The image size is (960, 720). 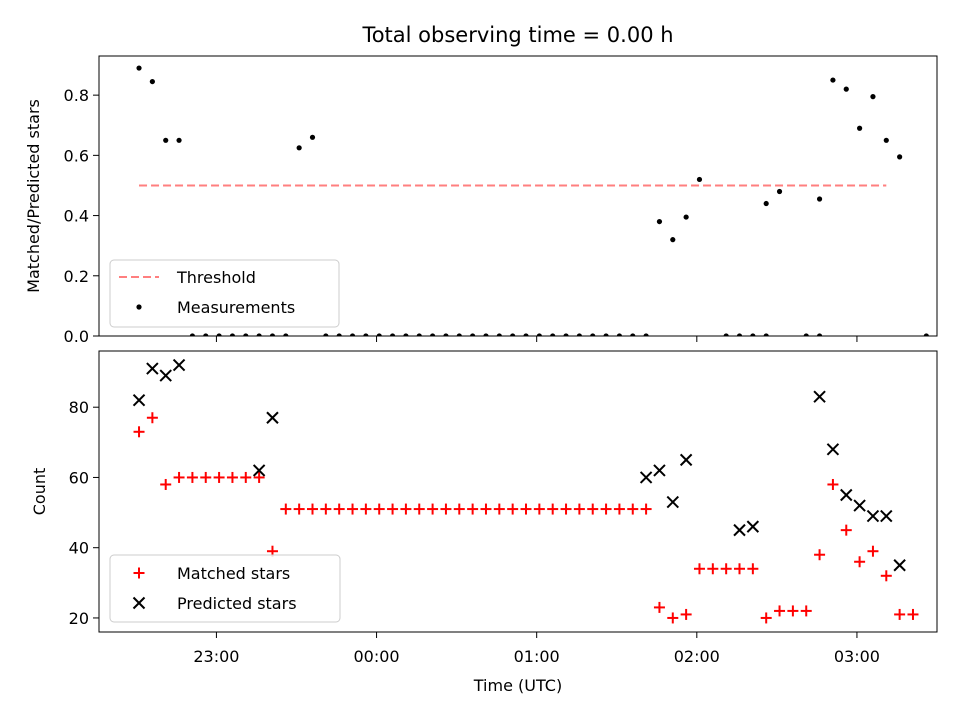 I want to click on y-tick-label: 20, so click(x=79, y=618).